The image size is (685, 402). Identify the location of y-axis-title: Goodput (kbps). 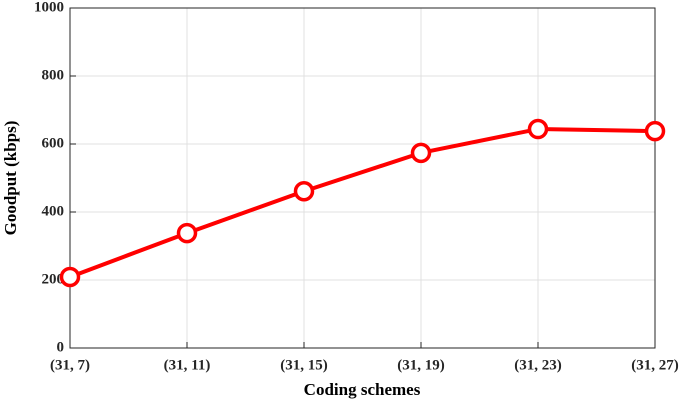
(10, 178).